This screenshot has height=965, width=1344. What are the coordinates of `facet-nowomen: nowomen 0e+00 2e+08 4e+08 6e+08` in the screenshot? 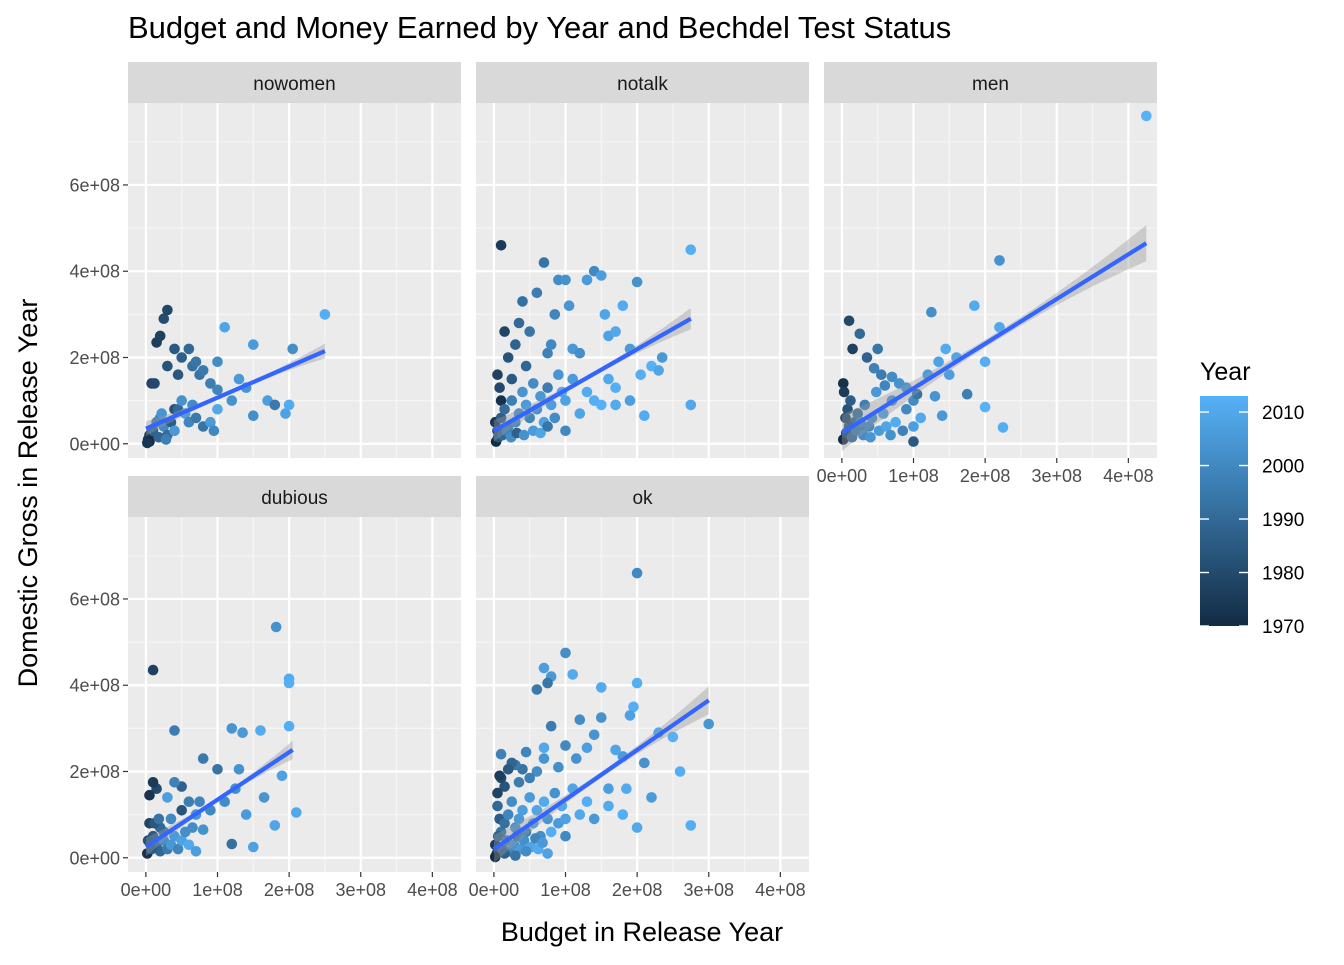 It's located at (265, 260).